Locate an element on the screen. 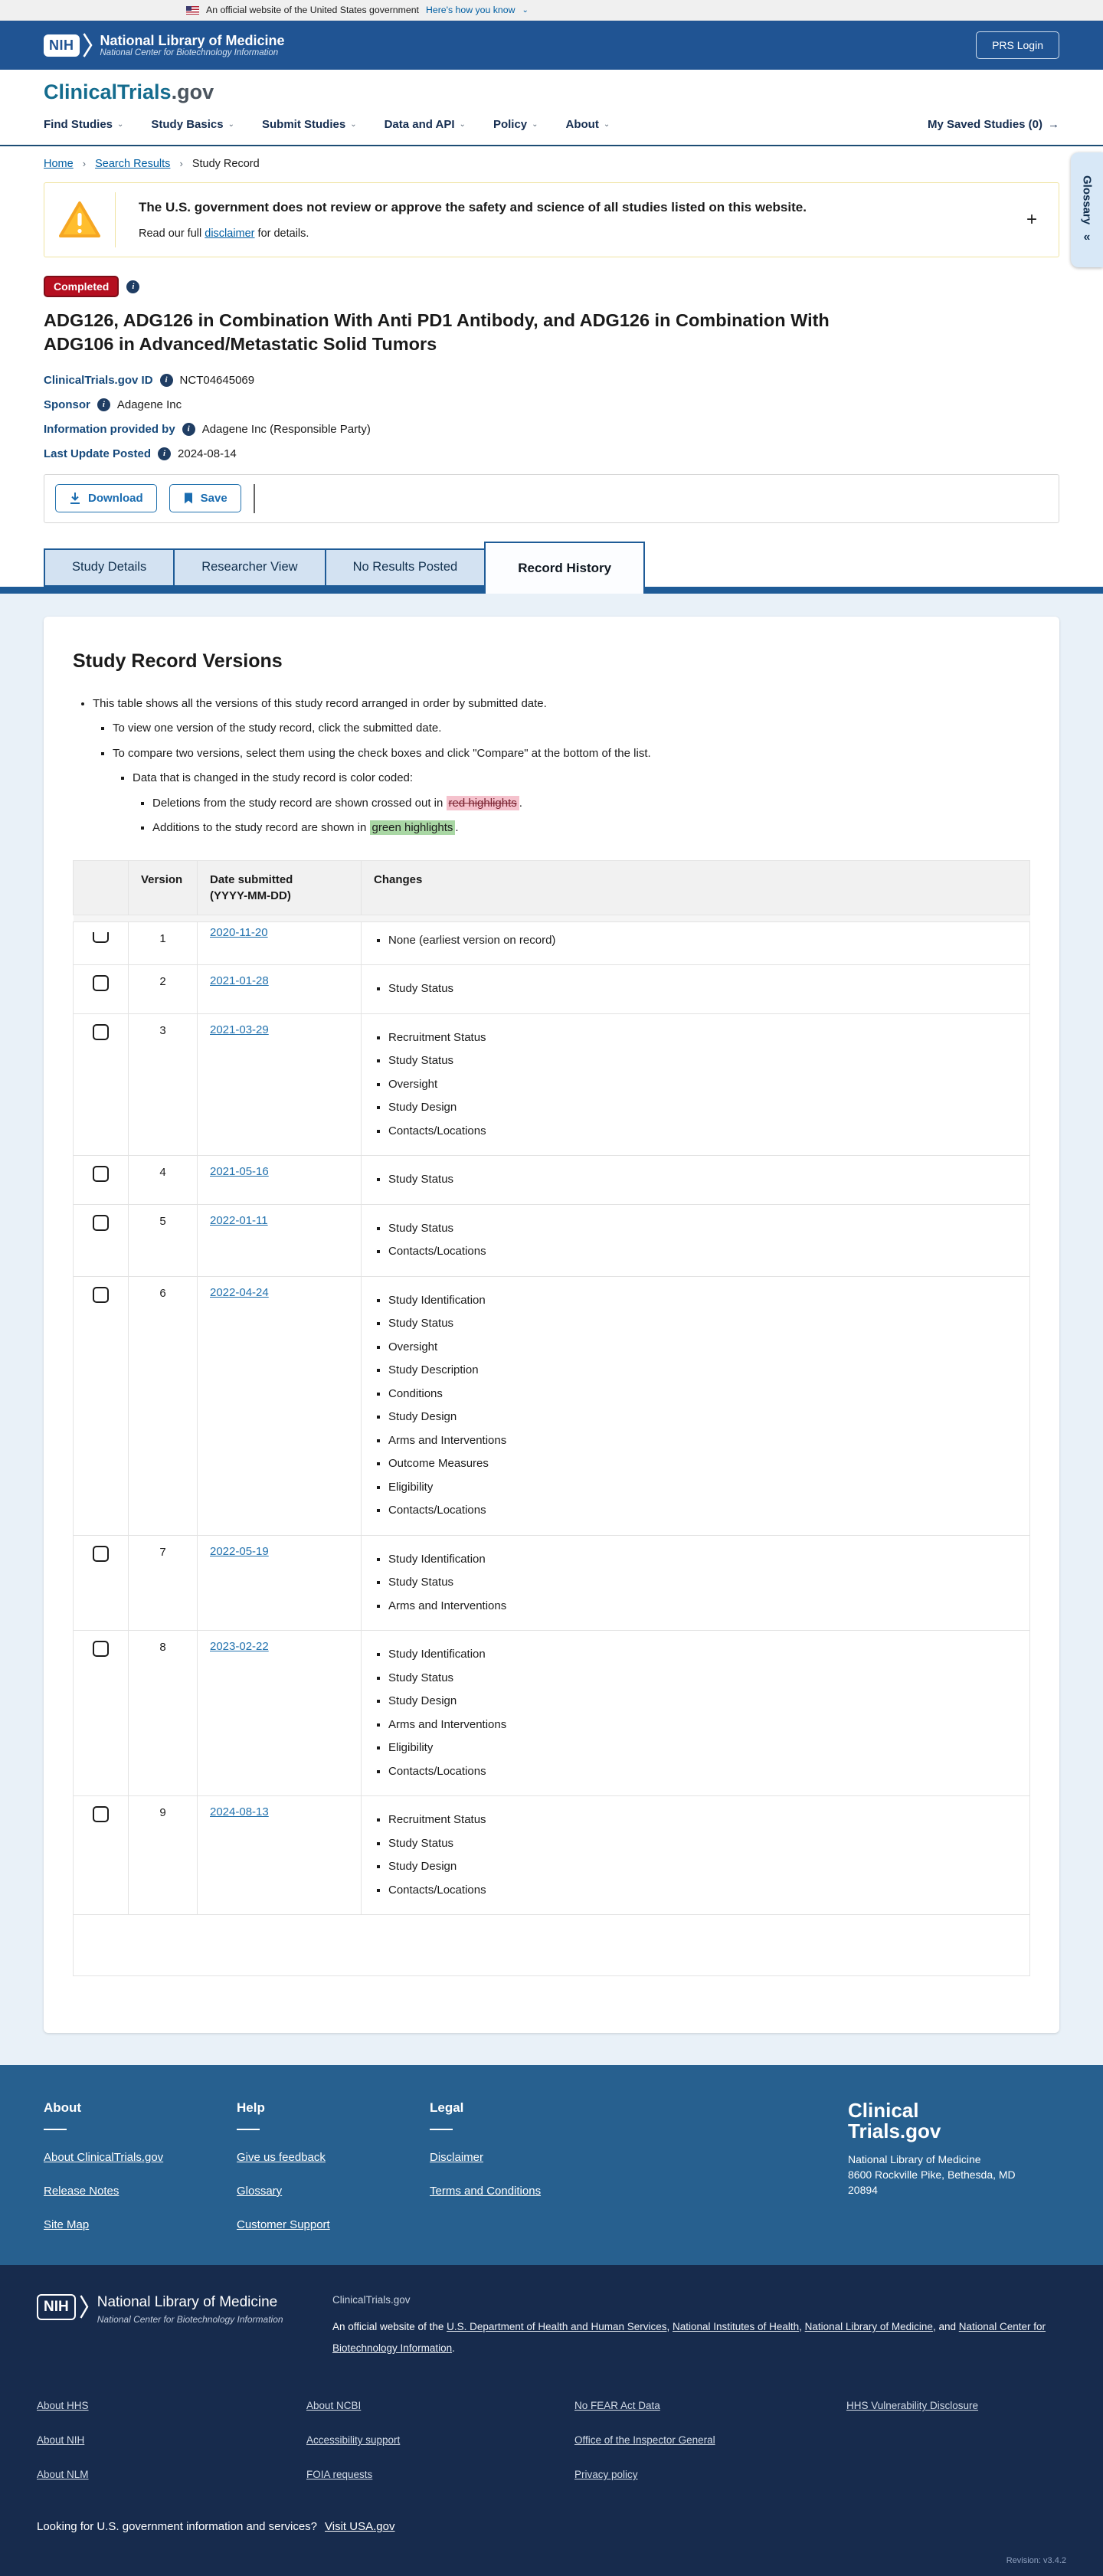 This screenshot has width=1103, height=2576. footer-dark-link: HHS Vulnerability Disclosure is located at coordinates (913, 2406).